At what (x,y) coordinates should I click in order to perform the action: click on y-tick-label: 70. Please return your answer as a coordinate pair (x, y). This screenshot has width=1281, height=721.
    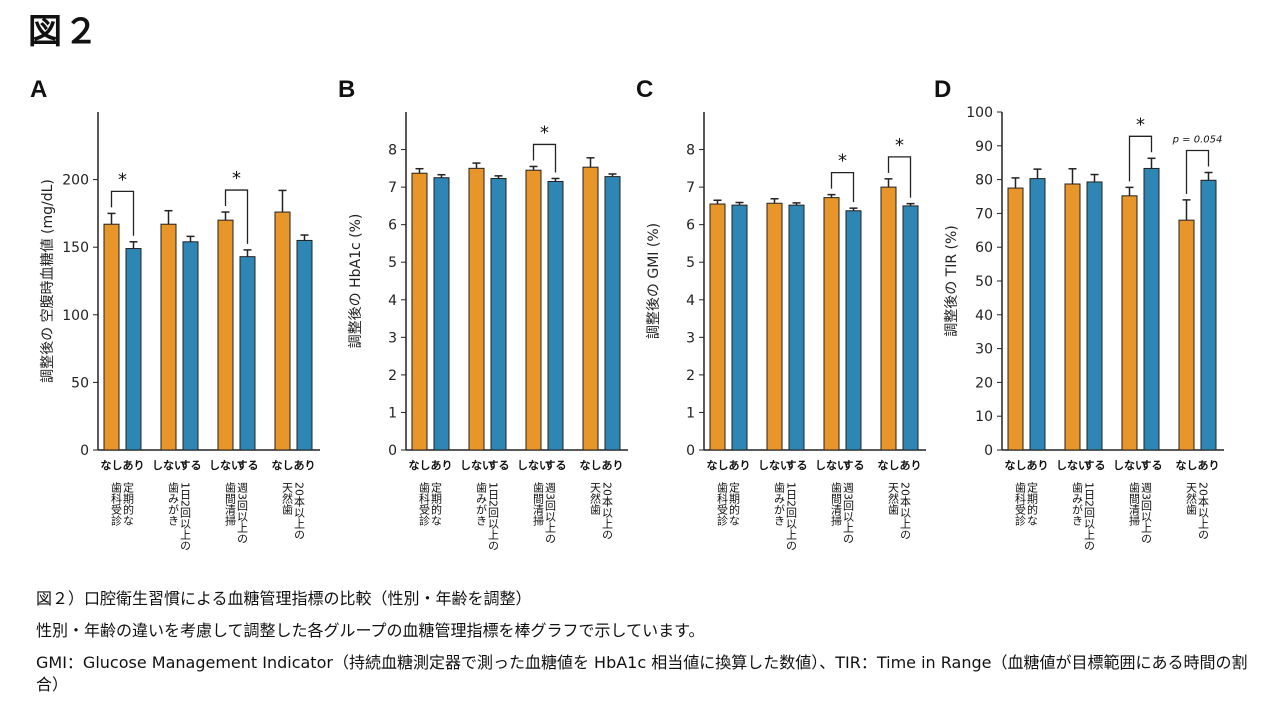
    Looking at the image, I should click on (984, 214).